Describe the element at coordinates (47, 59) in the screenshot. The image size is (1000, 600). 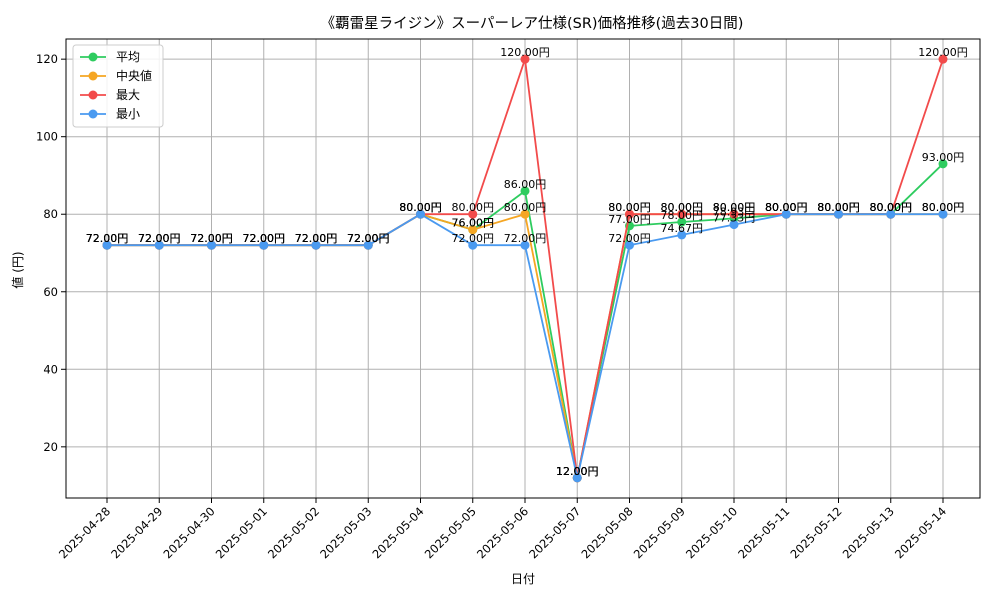
I see `y-tick-label: 120` at that location.